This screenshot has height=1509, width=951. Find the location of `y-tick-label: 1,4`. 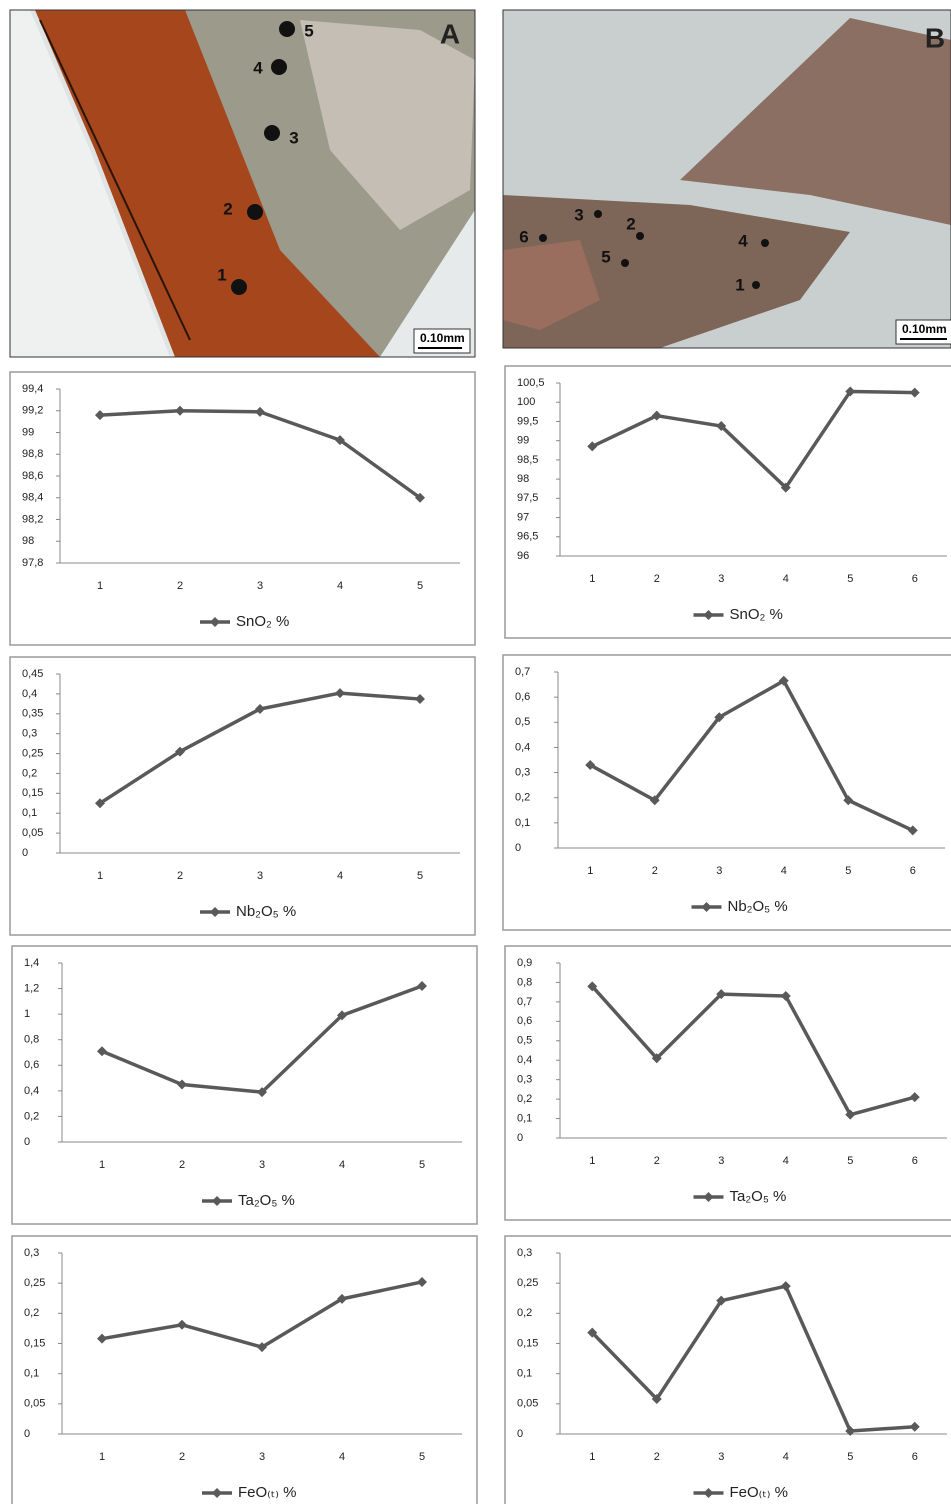

y-tick-label: 1,4 is located at coordinates (31, 963).